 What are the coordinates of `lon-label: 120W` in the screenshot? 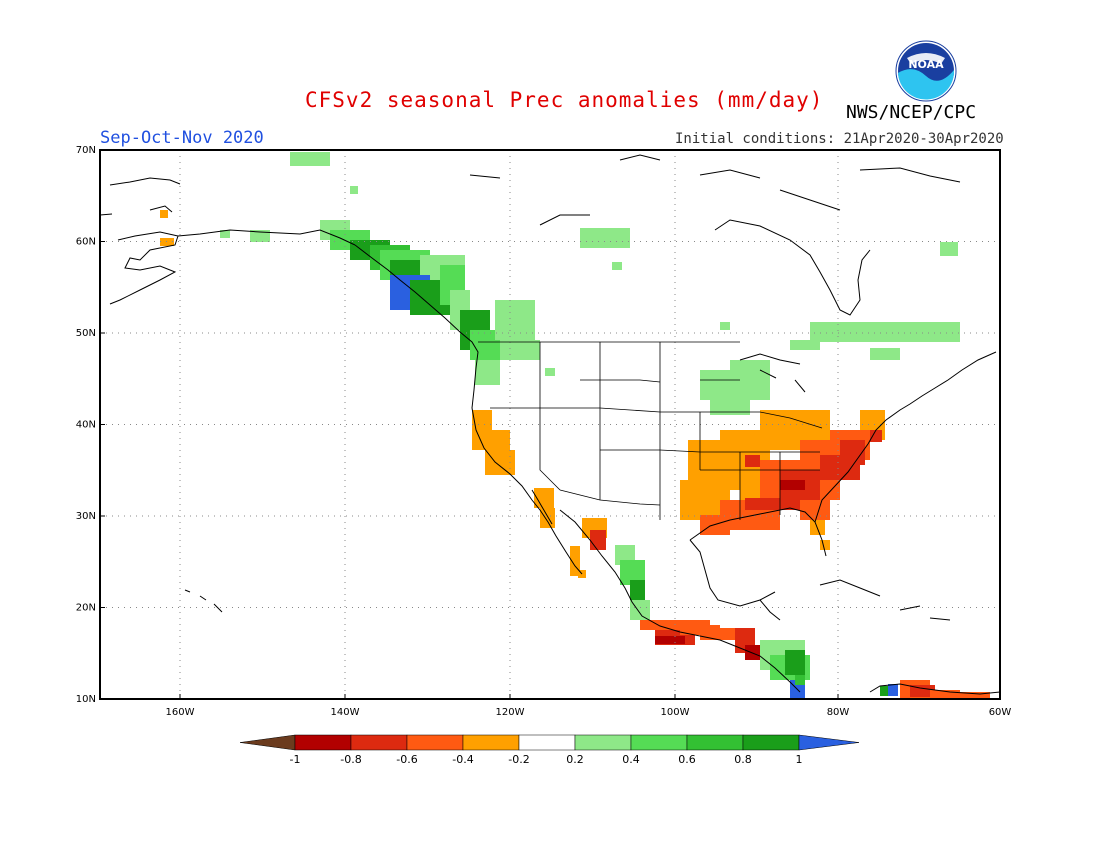 It's located at (510, 712).